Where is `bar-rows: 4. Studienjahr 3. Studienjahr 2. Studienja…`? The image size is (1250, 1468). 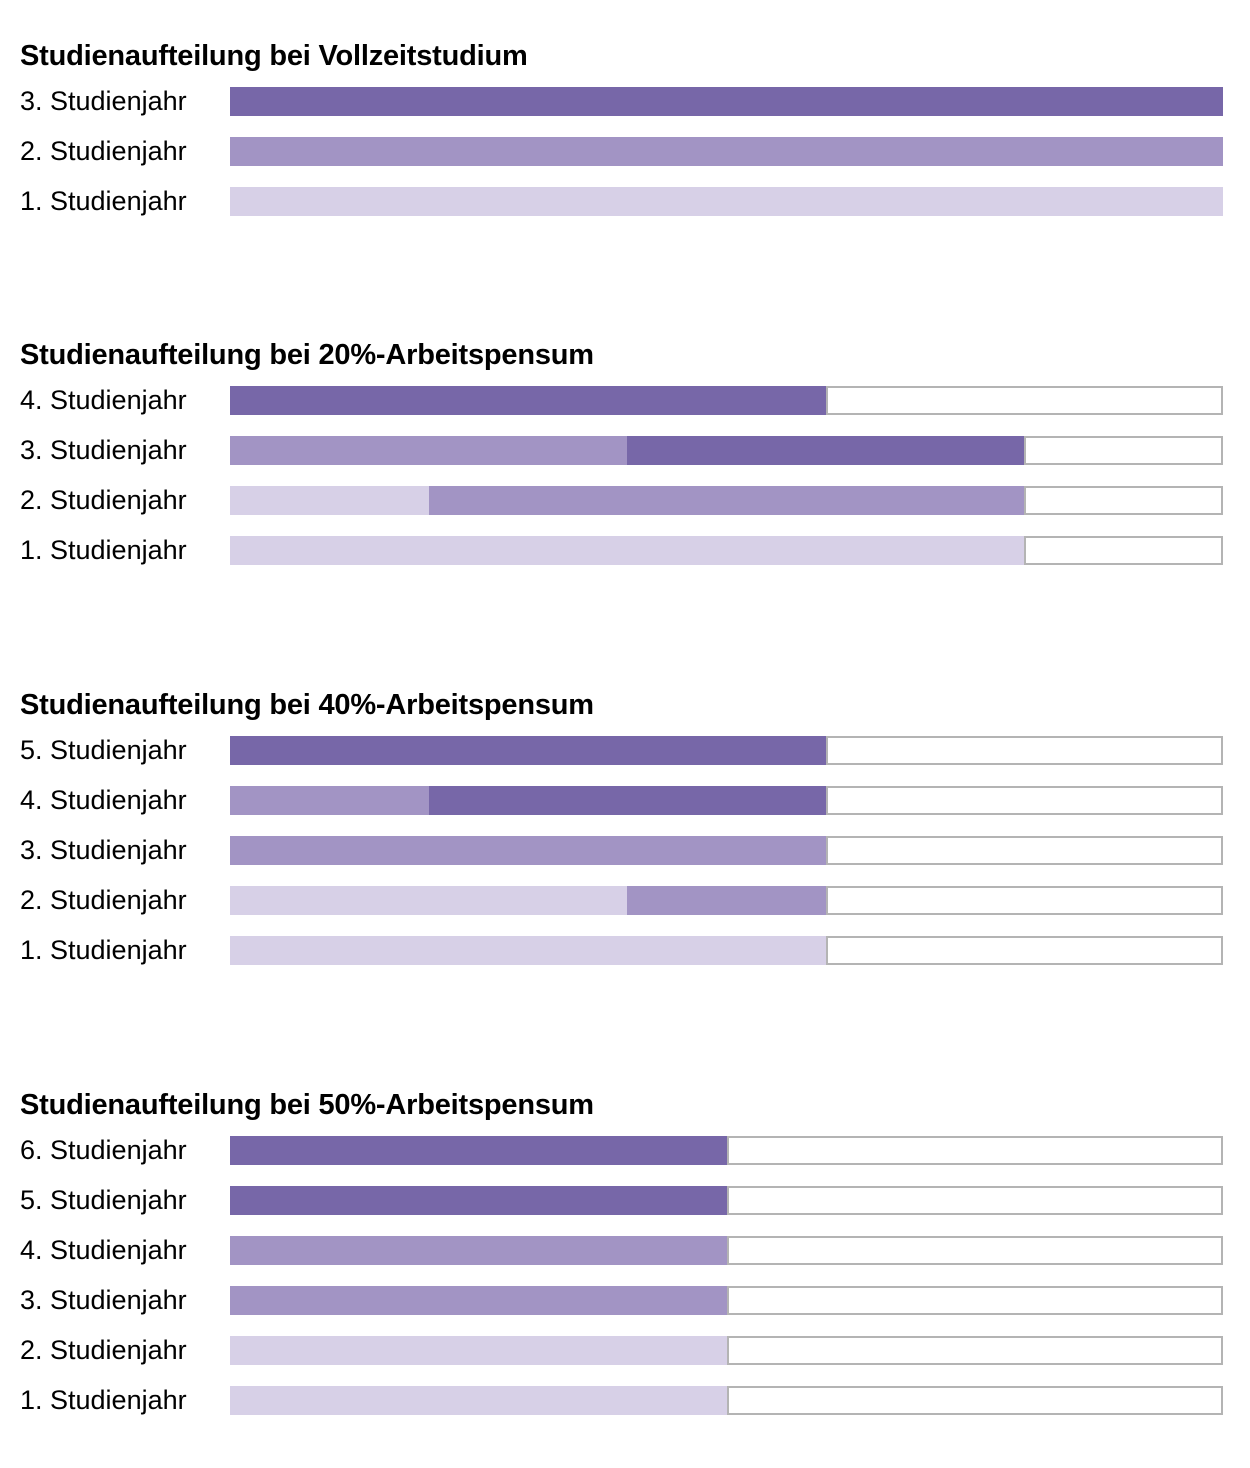
bar-rows: 4. Studienjahr 3. Studienjahr 2. Studienja… is located at coordinates (625, 486).